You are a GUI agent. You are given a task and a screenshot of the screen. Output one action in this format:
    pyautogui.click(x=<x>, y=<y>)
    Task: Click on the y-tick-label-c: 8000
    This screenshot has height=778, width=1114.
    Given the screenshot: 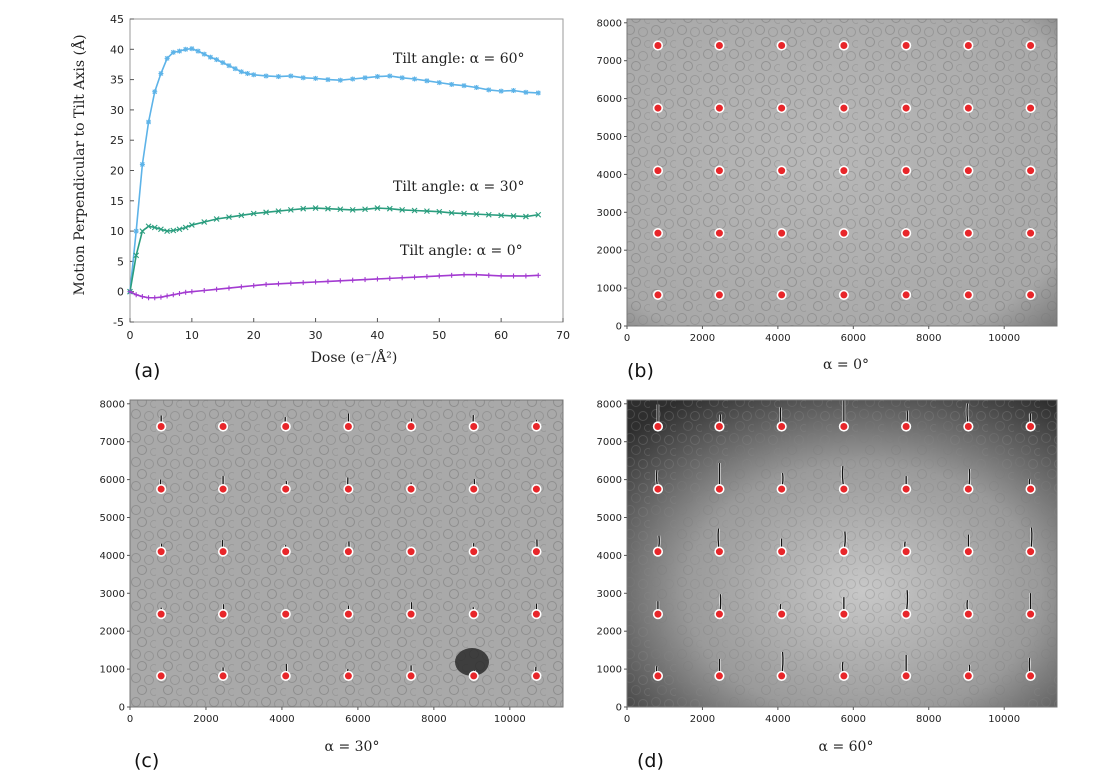 What is the action you would take?
    pyautogui.click(x=112, y=404)
    